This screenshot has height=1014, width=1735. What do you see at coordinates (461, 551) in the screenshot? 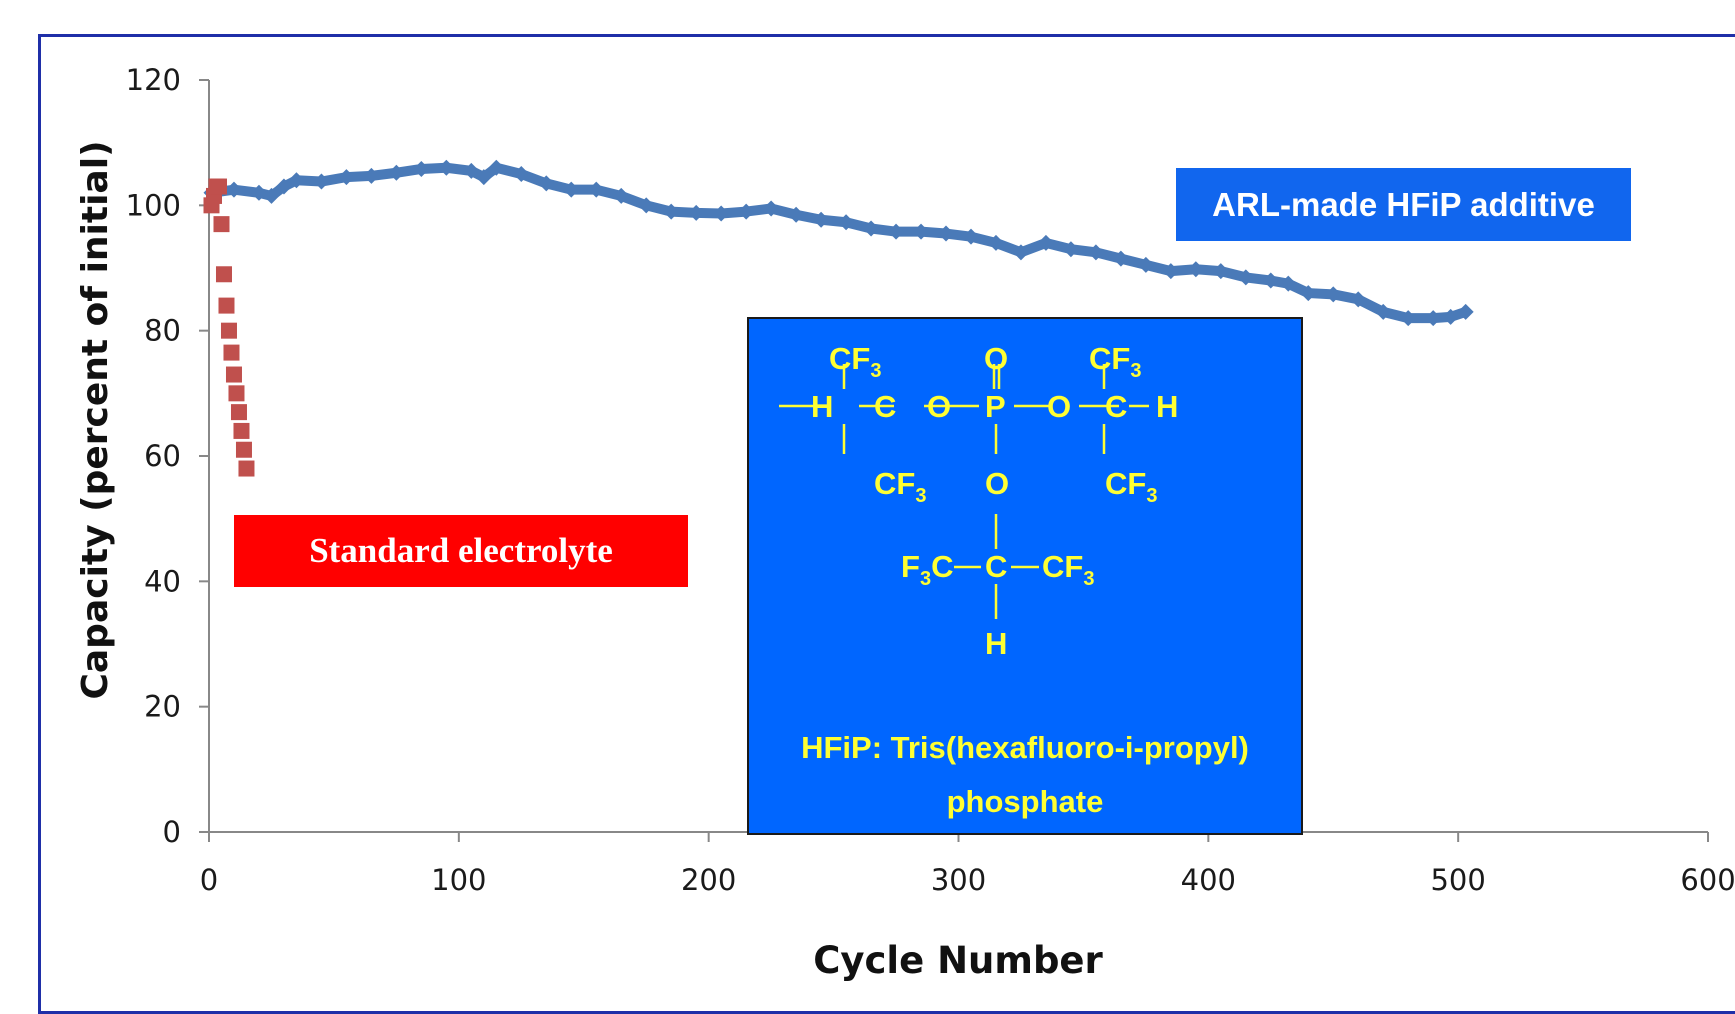
I see `standard-electrolyte-label: Standard electrolyte` at bounding box center [461, 551].